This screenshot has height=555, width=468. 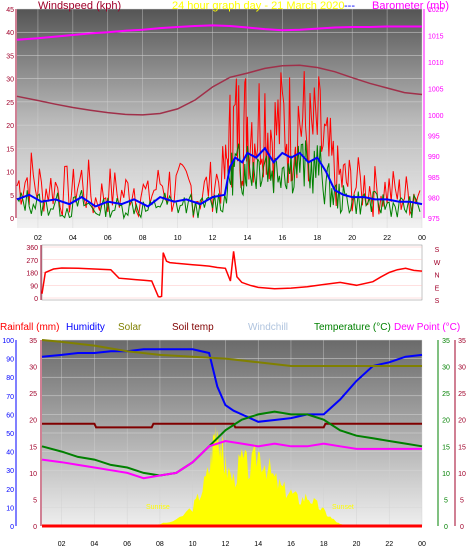 I want to click on p3-dewpoint-tick-label: 25, so click(x=462, y=394).